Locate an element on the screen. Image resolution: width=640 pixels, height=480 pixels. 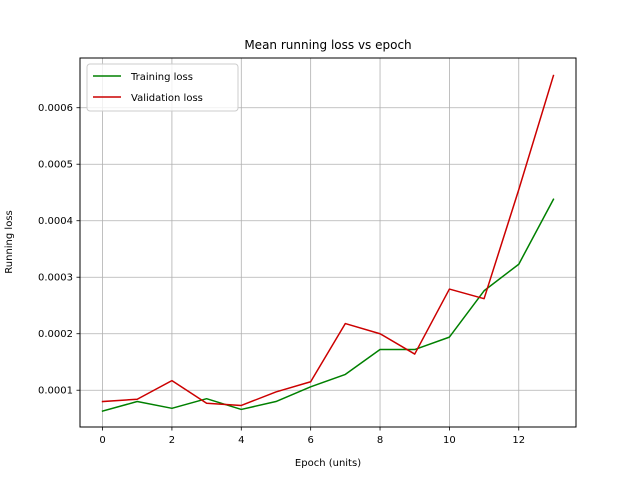
x-axis: 0 2 4 6 8 10 12 is located at coordinates (312, 436).